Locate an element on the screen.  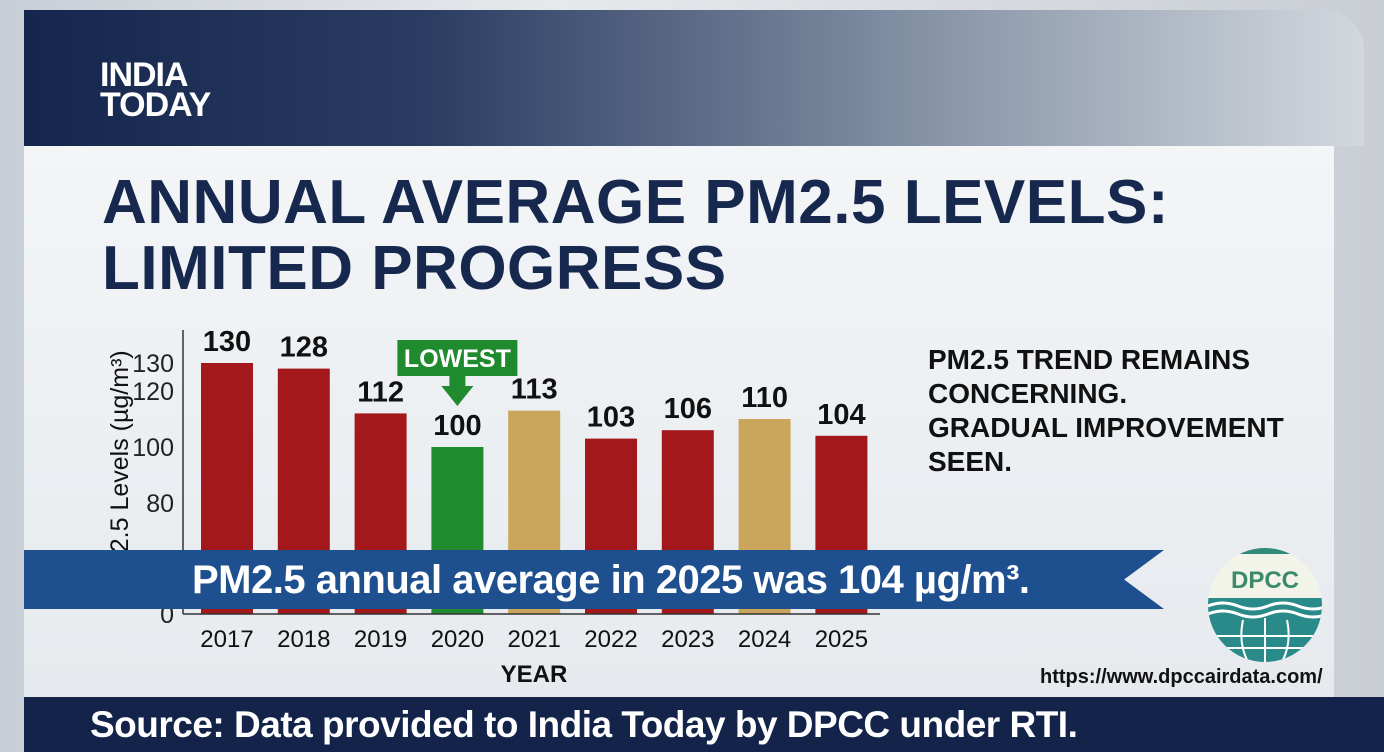
note-line3: GRADUAL IMPROVEMENT is located at coordinates (1106, 427).